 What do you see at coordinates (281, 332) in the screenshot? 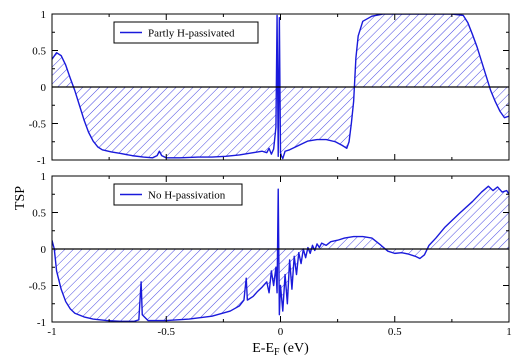
I see `x-tick-label: 0` at bounding box center [281, 332].